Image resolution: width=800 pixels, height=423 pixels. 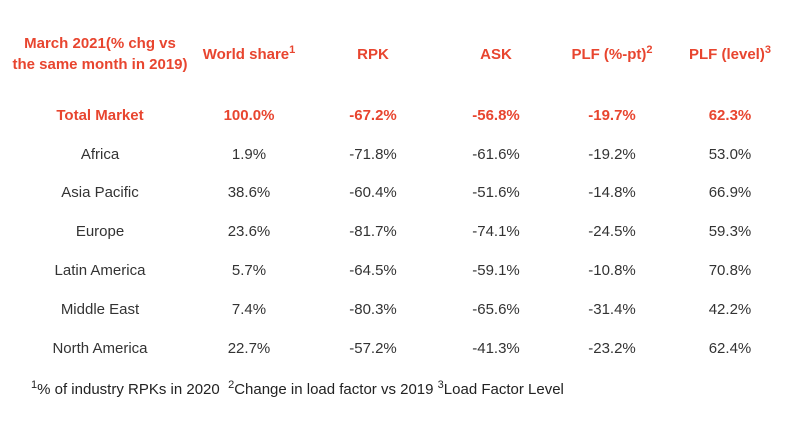 What do you see at coordinates (440, 385) in the screenshot?
I see `footnote-marker: 3` at bounding box center [440, 385].